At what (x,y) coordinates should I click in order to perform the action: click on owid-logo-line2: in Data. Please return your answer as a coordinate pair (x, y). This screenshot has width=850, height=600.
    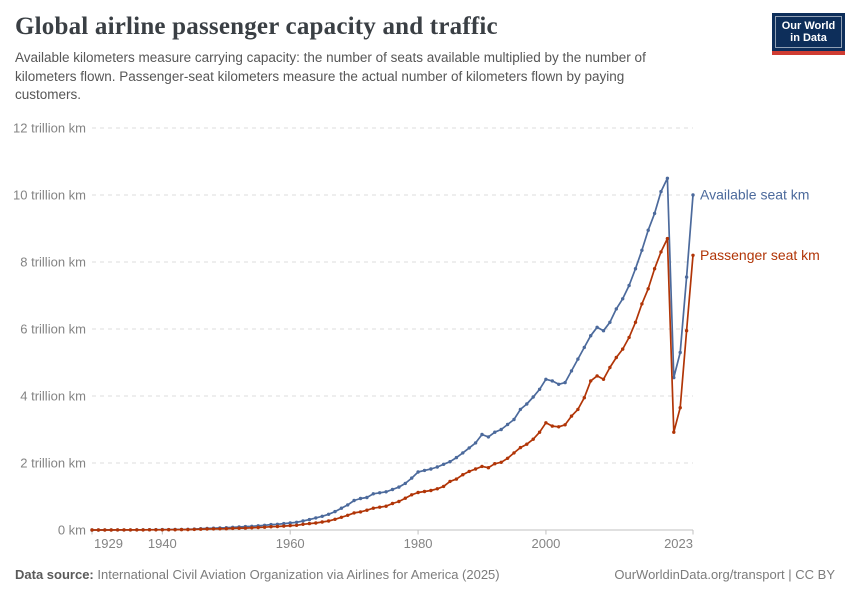
    Looking at the image, I should click on (808, 38).